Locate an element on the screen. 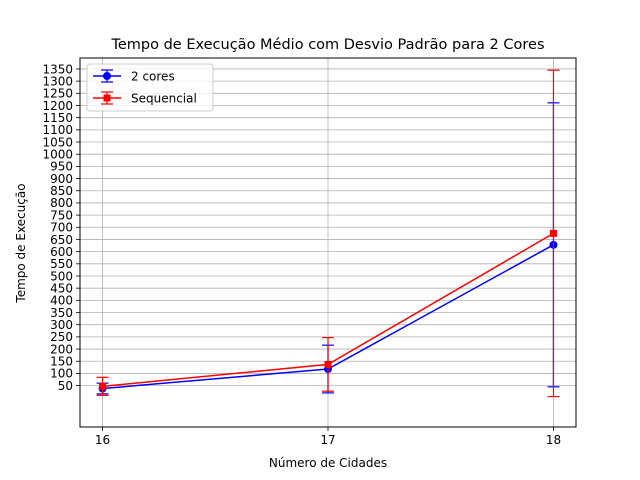 The height and width of the screenshot is (480, 640). y-tick-label: 50 is located at coordinates (65, 386).